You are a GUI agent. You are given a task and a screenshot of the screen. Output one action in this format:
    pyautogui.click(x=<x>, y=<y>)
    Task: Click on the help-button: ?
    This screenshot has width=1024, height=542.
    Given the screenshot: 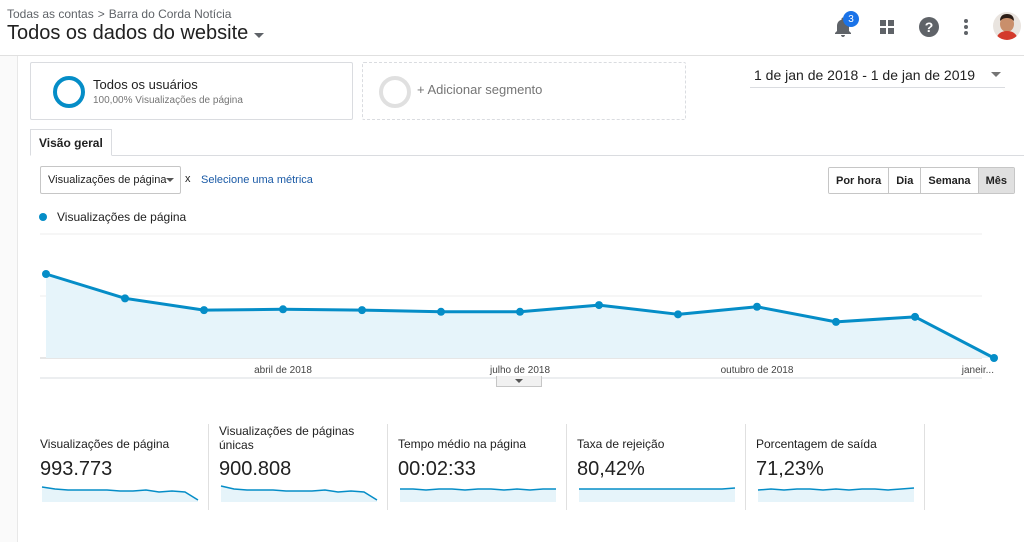 What is the action you would take?
    pyautogui.click(x=929, y=27)
    